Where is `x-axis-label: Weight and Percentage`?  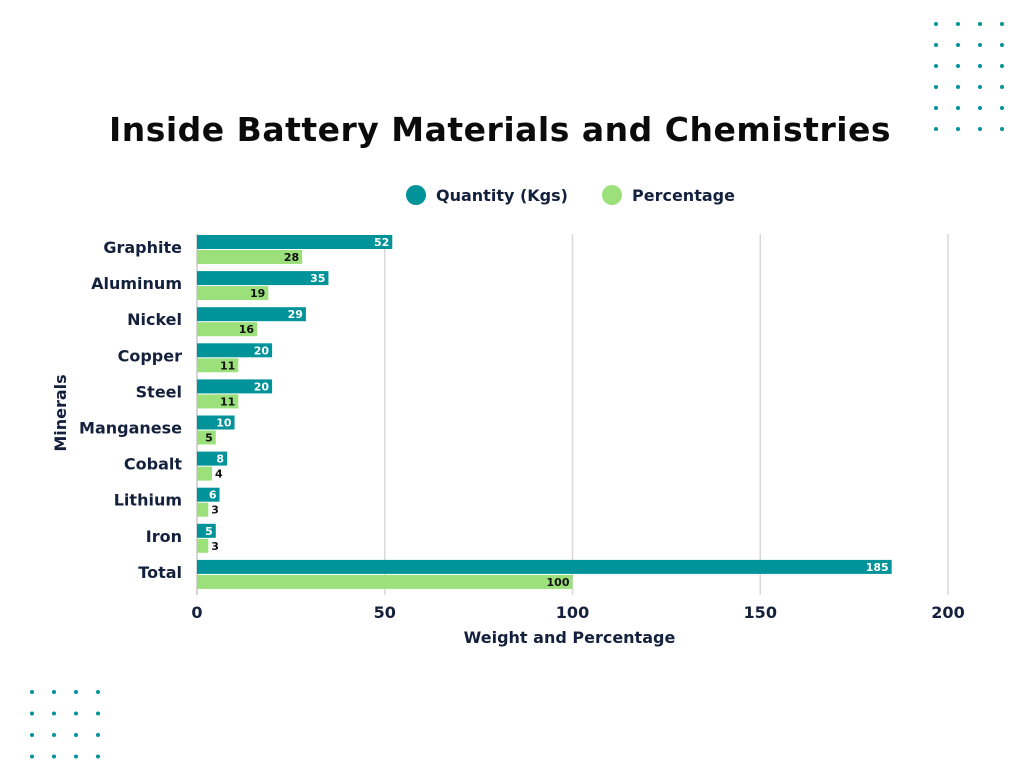 x-axis-label: Weight and Percentage is located at coordinates (570, 637).